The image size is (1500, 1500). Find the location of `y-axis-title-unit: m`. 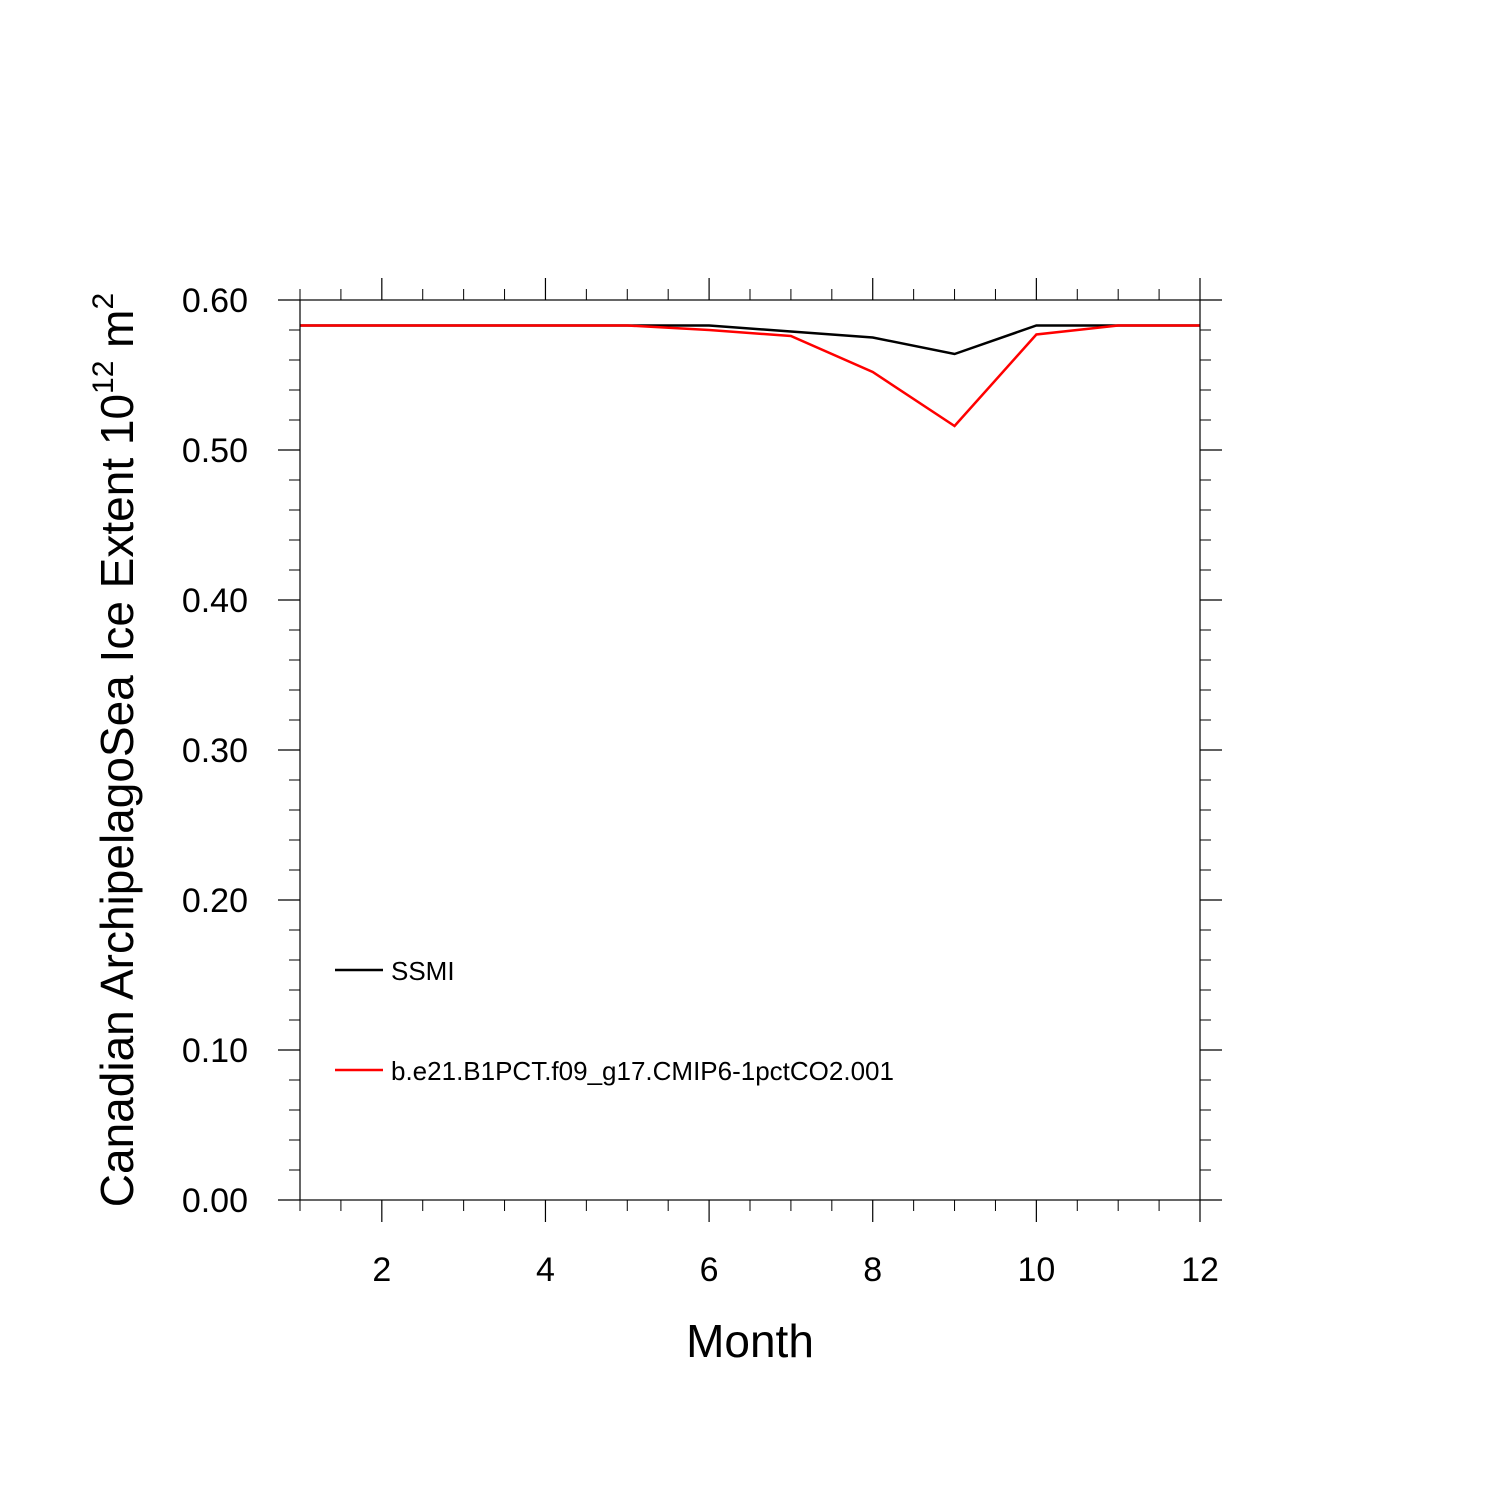

y-axis-title-unit: m is located at coordinates (117, 334).